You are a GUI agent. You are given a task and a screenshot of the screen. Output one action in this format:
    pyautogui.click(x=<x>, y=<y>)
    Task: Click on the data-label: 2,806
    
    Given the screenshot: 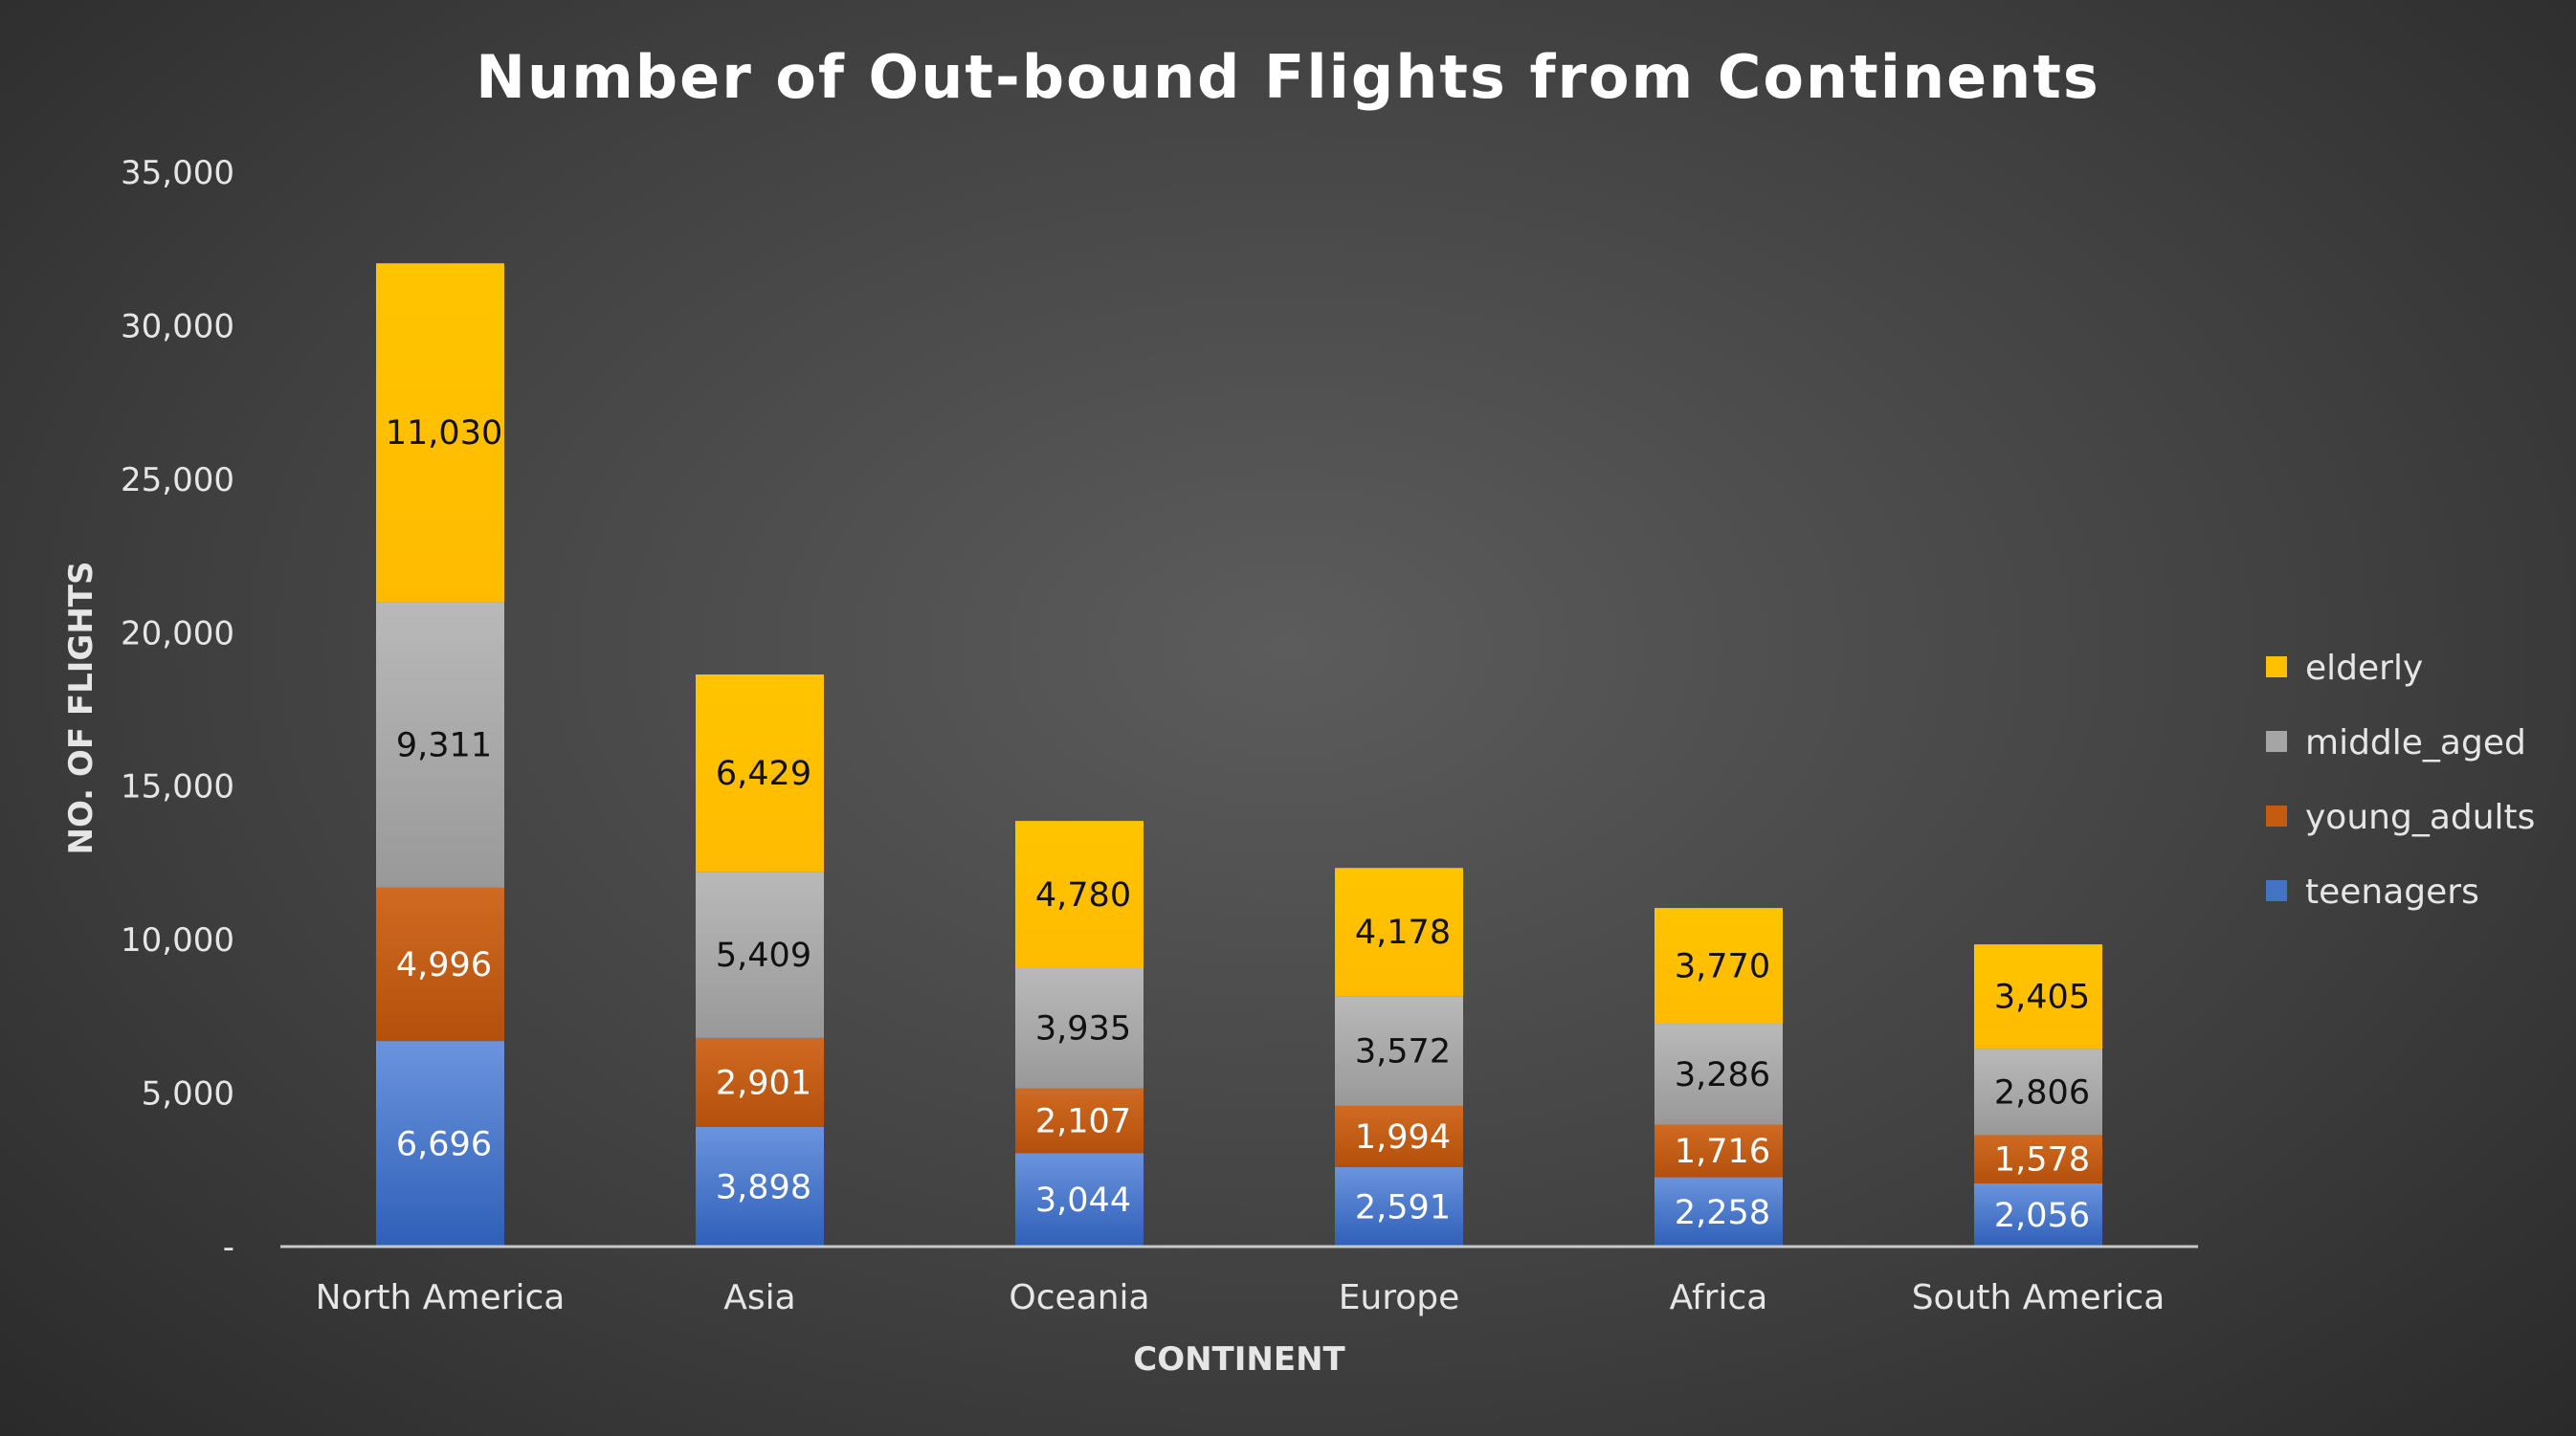 What is the action you would take?
    pyautogui.click(x=2042, y=1092)
    